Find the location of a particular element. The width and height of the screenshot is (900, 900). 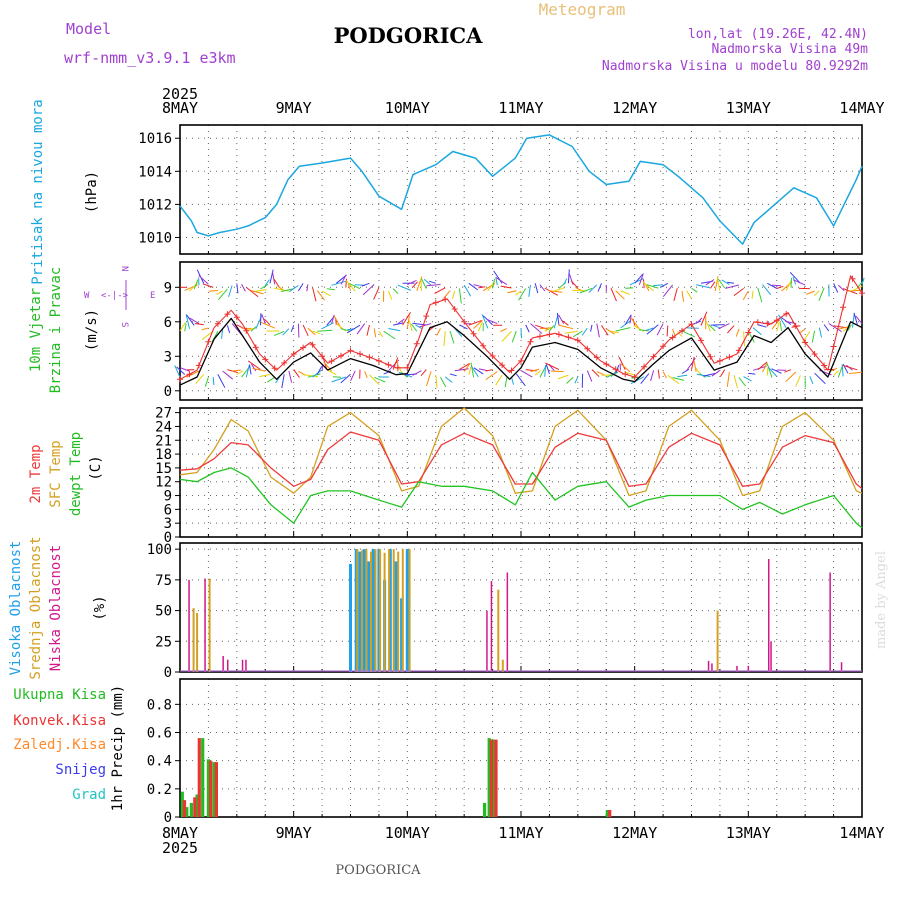

t2m-line is located at coordinates (521, 460).